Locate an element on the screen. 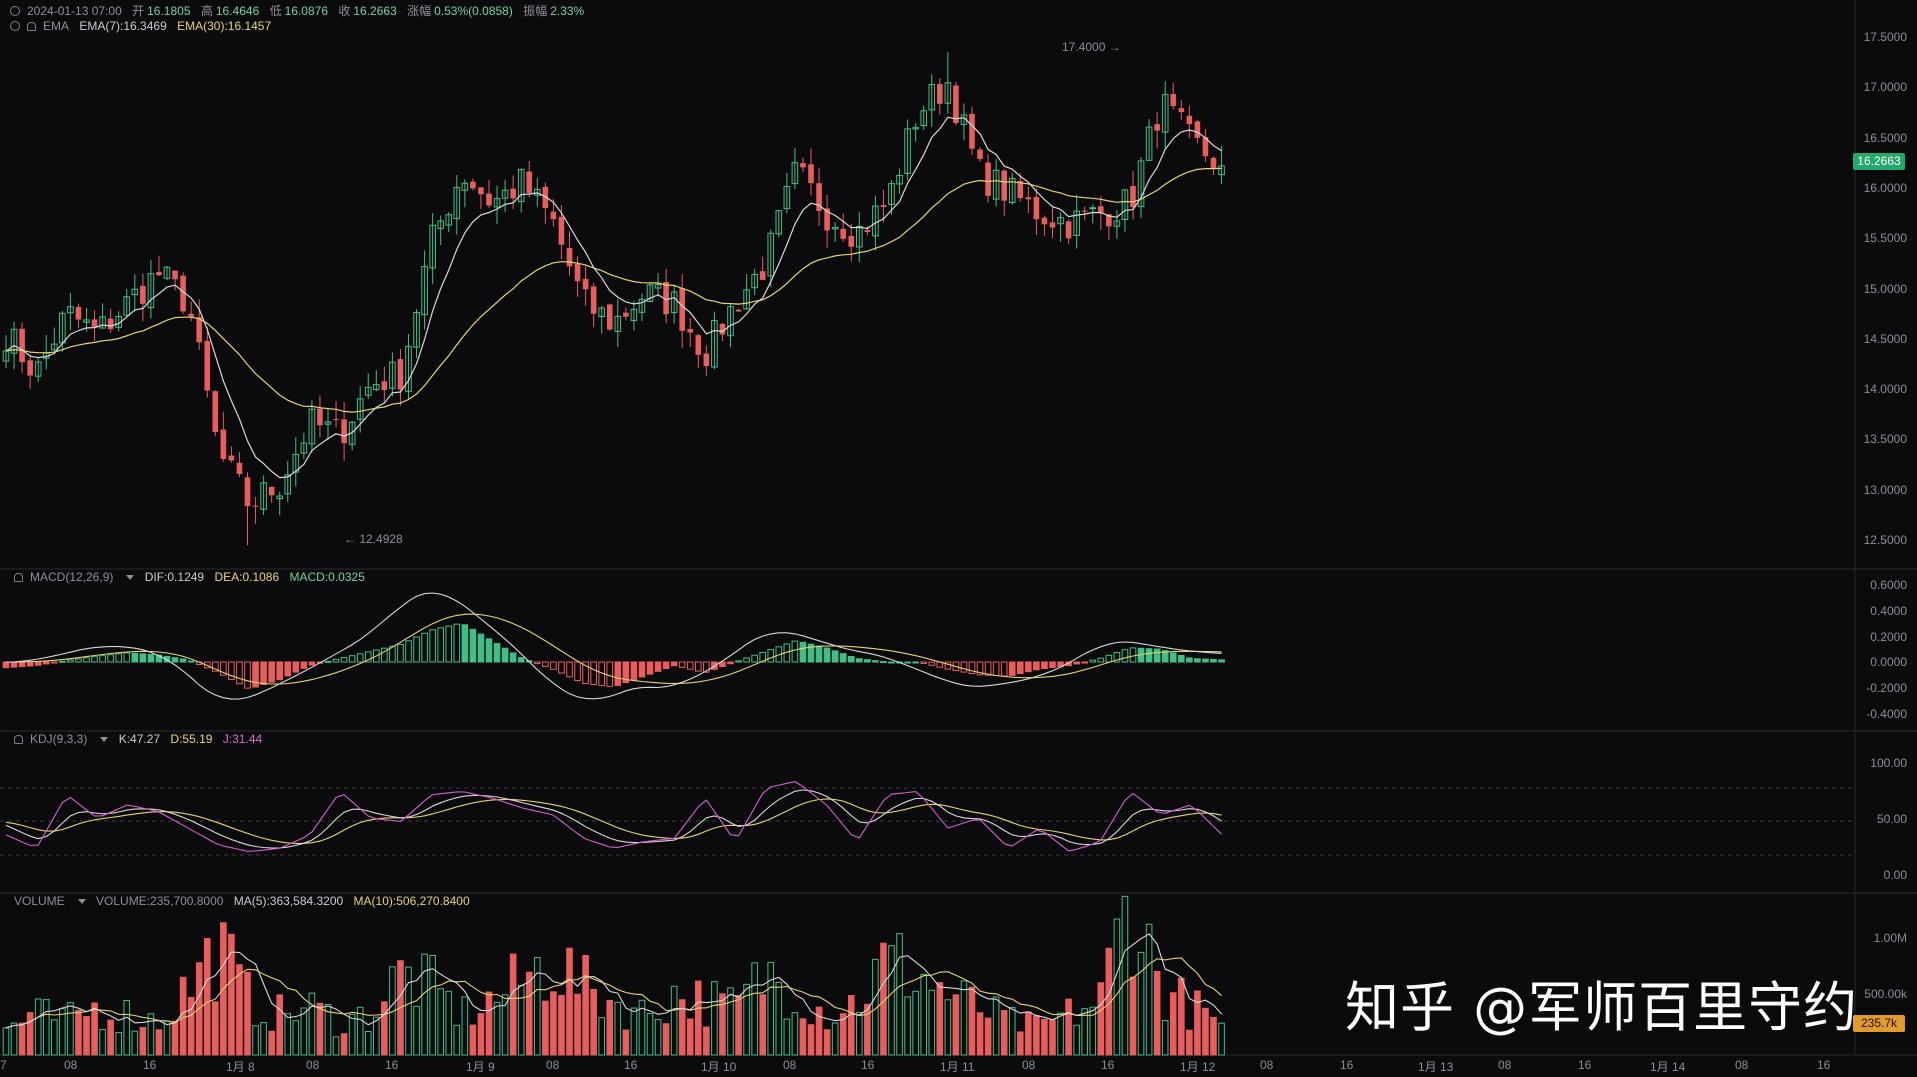 Image resolution: width=1917 pixels, height=1077 pixels. amplitude-value: 2.33% is located at coordinates (567, 11).